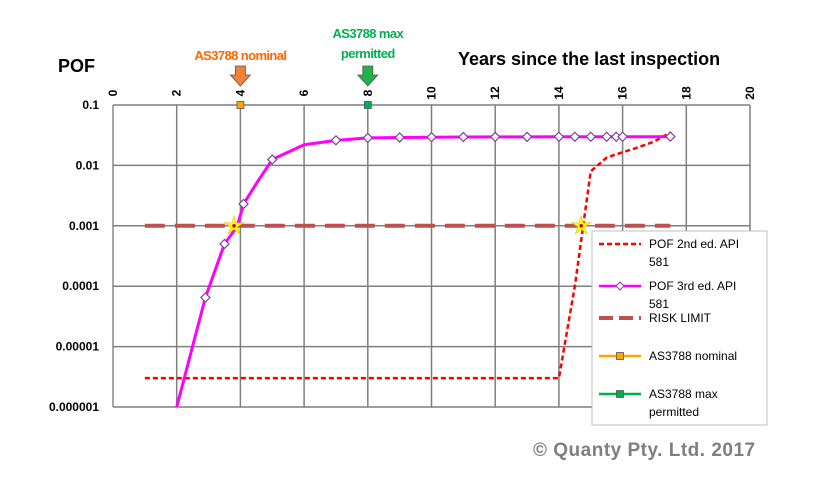  What do you see at coordinates (113, 92) in the screenshot?
I see `x-tick-label: 0` at bounding box center [113, 92].